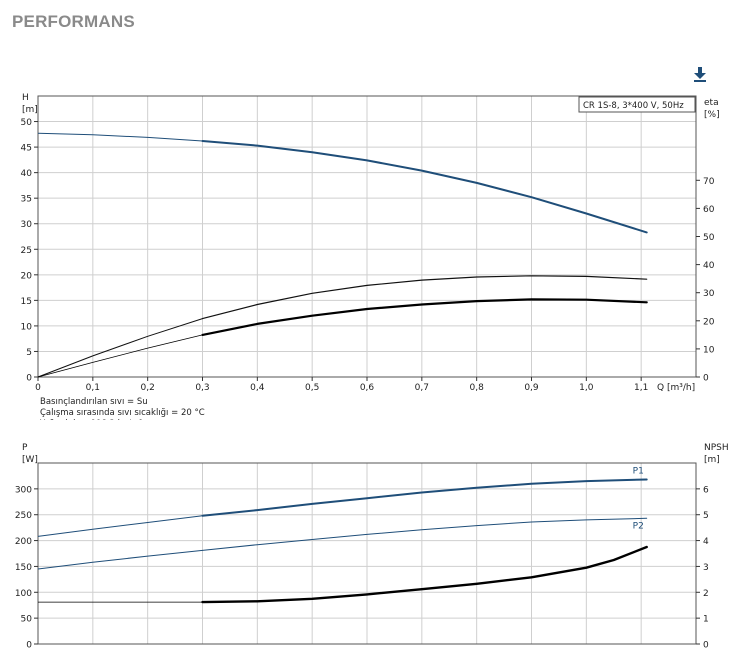 The height and width of the screenshot is (671, 741). What do you see at coordinates (27, 225) in the screenshot?
I see `y-tick-label-left: 30` at bounding box center [27, 225].